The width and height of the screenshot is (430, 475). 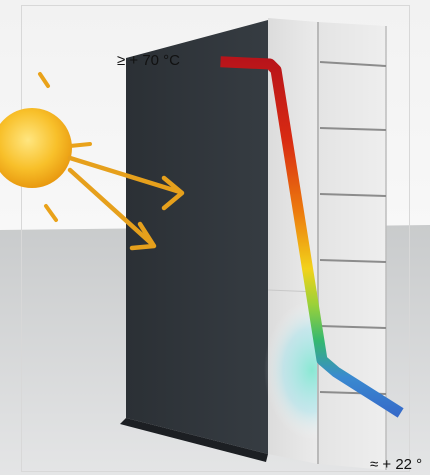 What do you see at coordinates (353, 228) in the screenshot?
I see `mortar-joints` at bounding box center [353, 228].